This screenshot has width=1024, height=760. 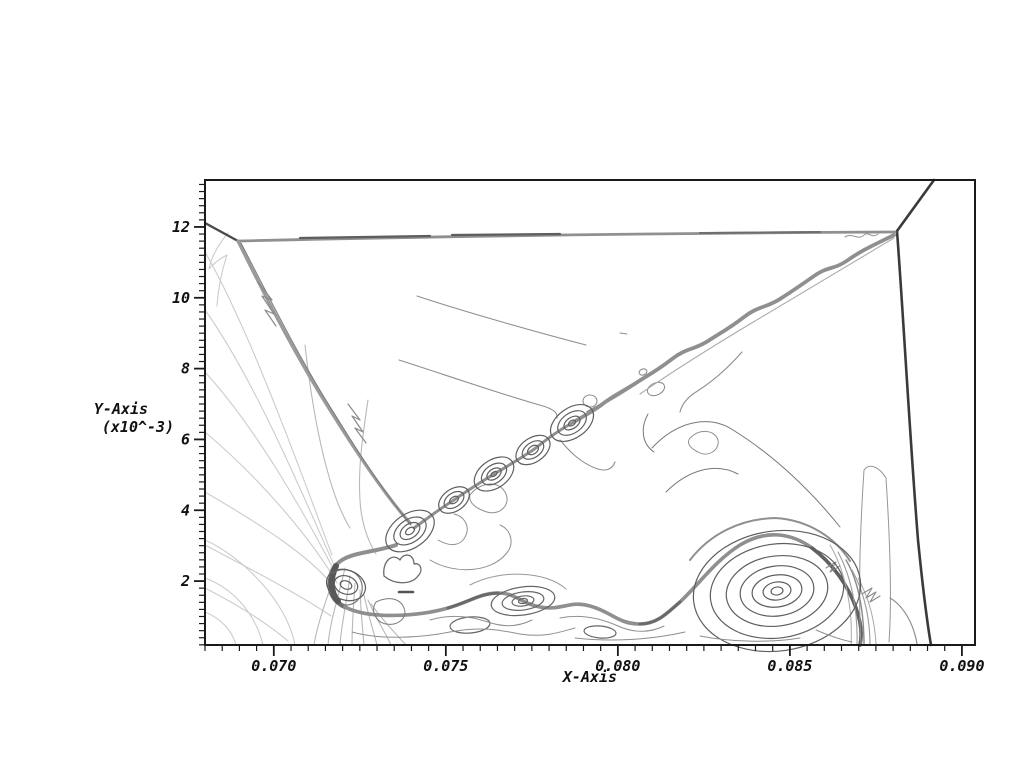 I want to click on y-tick-label: 8, so click(x=185, y=369).